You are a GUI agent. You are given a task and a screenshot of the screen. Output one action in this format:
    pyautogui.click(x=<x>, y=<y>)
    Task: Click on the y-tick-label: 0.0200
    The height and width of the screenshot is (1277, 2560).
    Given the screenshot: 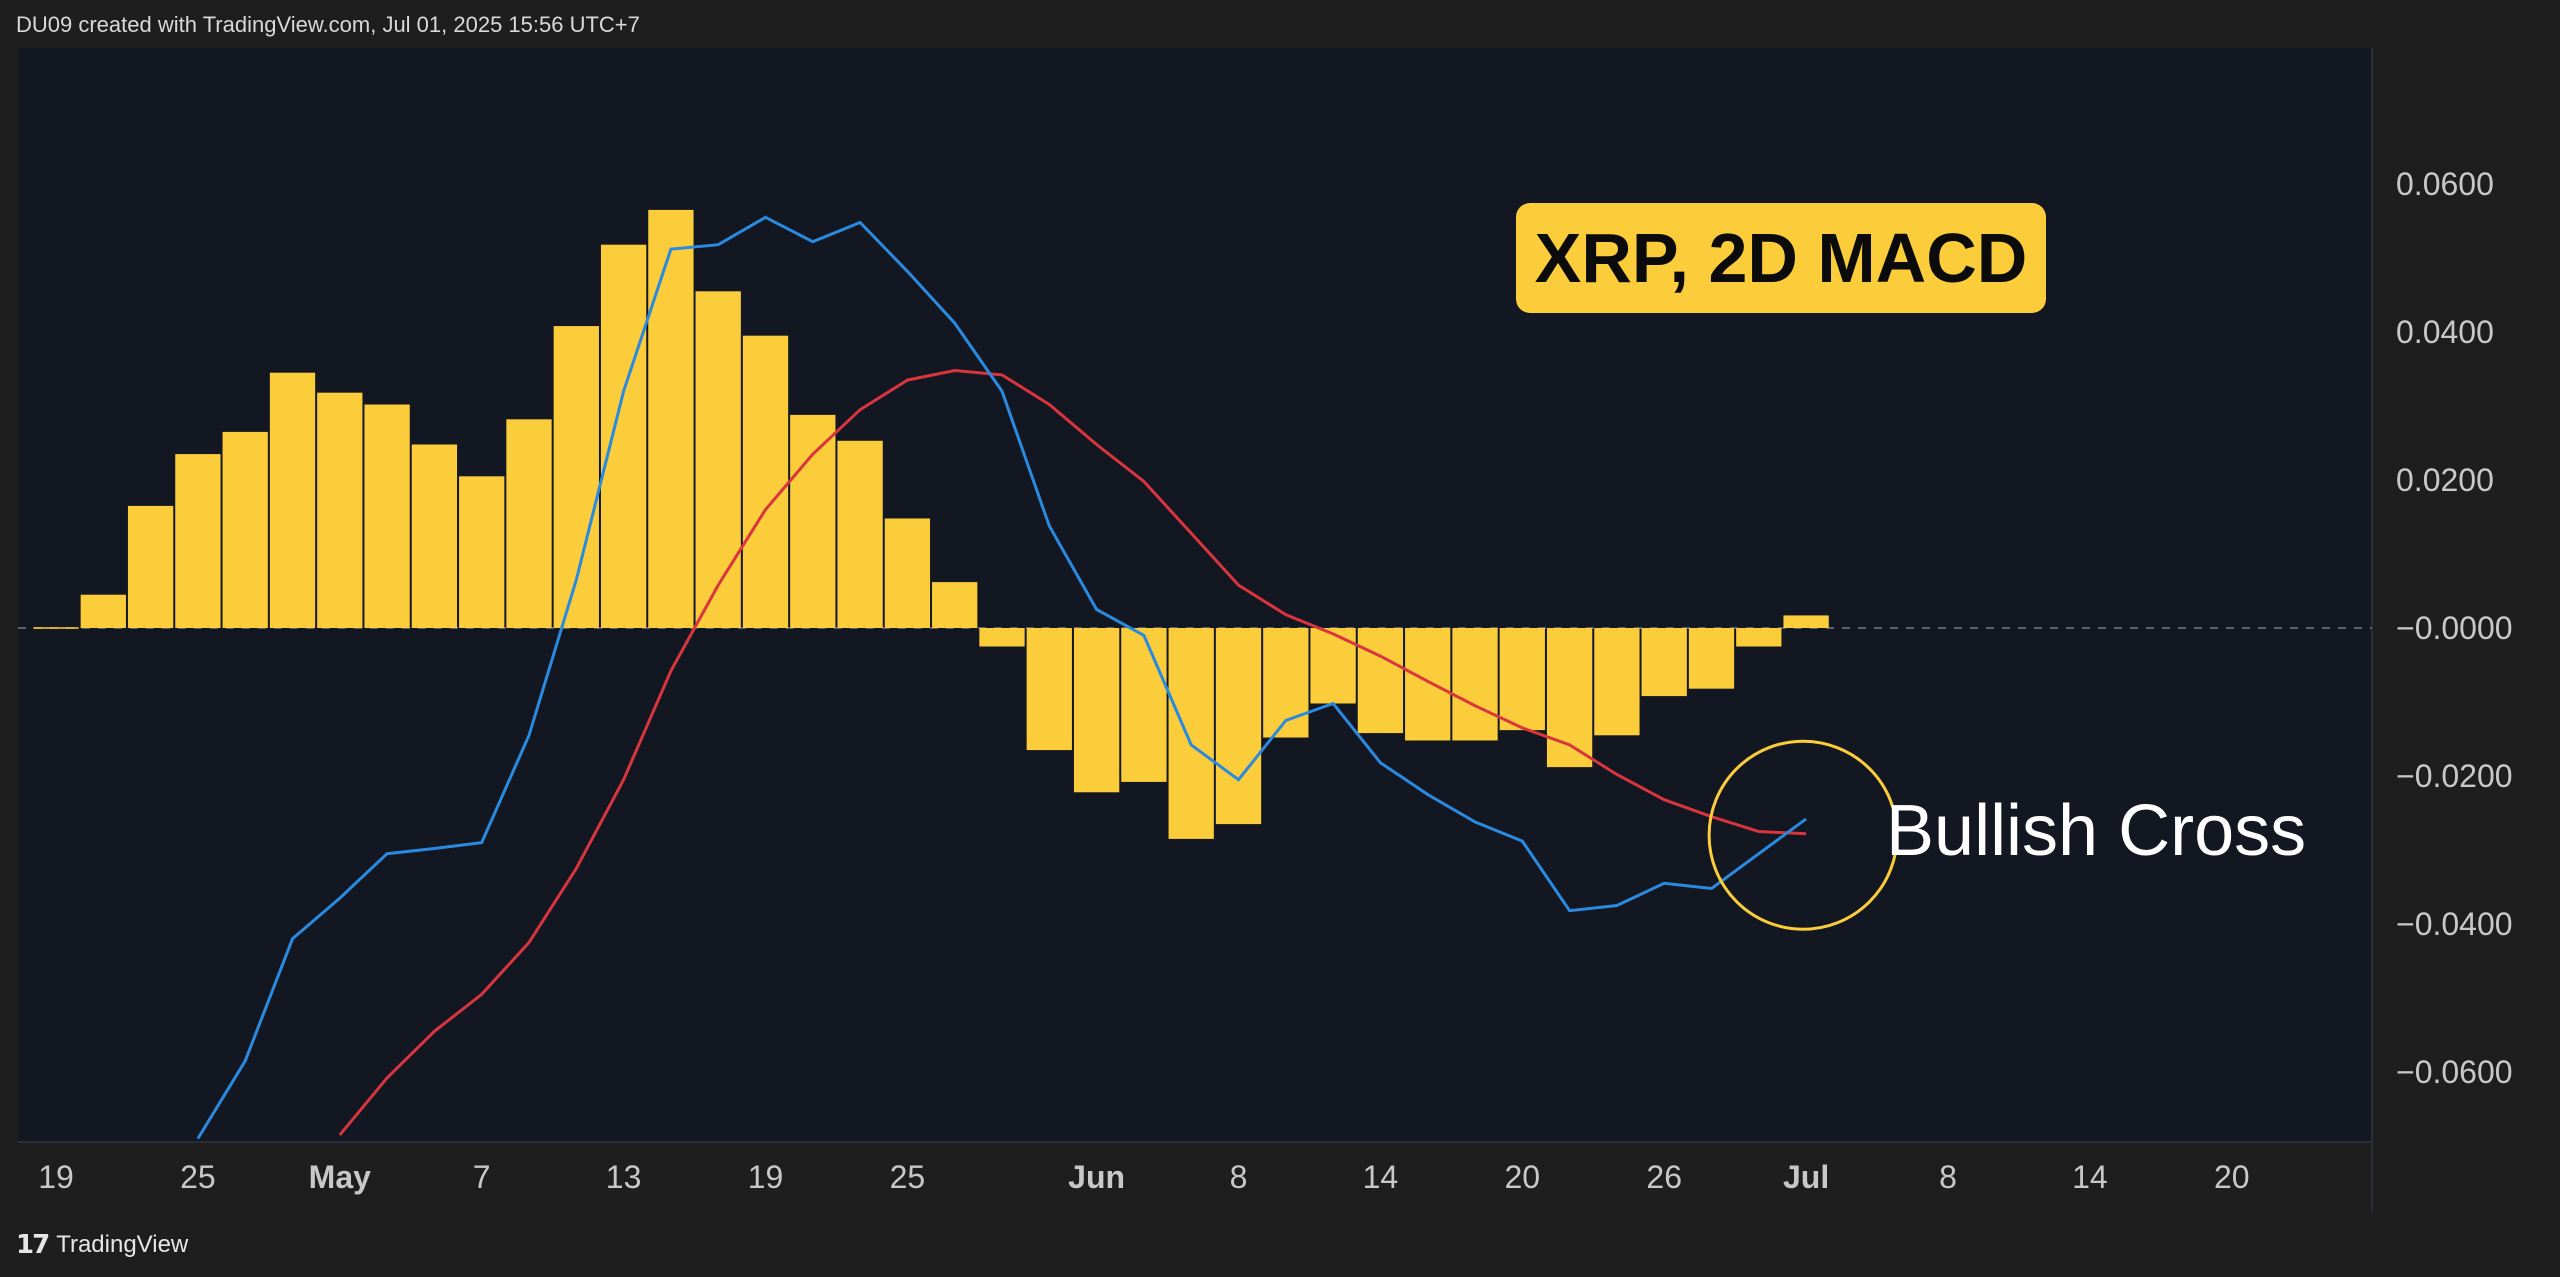 What is the action you would take?
    pyautogui.click(x=2445, y=480)
    